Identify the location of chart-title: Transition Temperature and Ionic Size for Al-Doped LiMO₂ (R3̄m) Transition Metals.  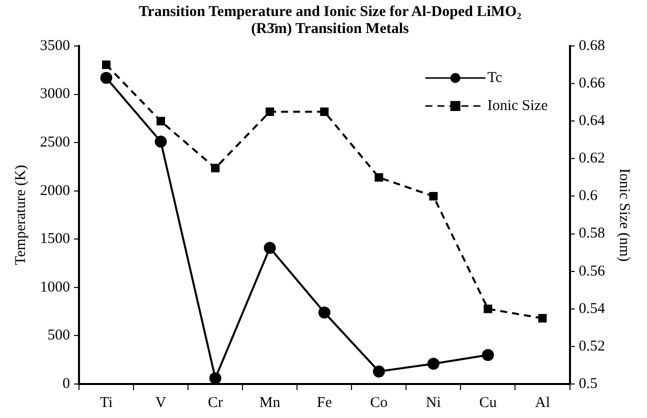
(330, 21).